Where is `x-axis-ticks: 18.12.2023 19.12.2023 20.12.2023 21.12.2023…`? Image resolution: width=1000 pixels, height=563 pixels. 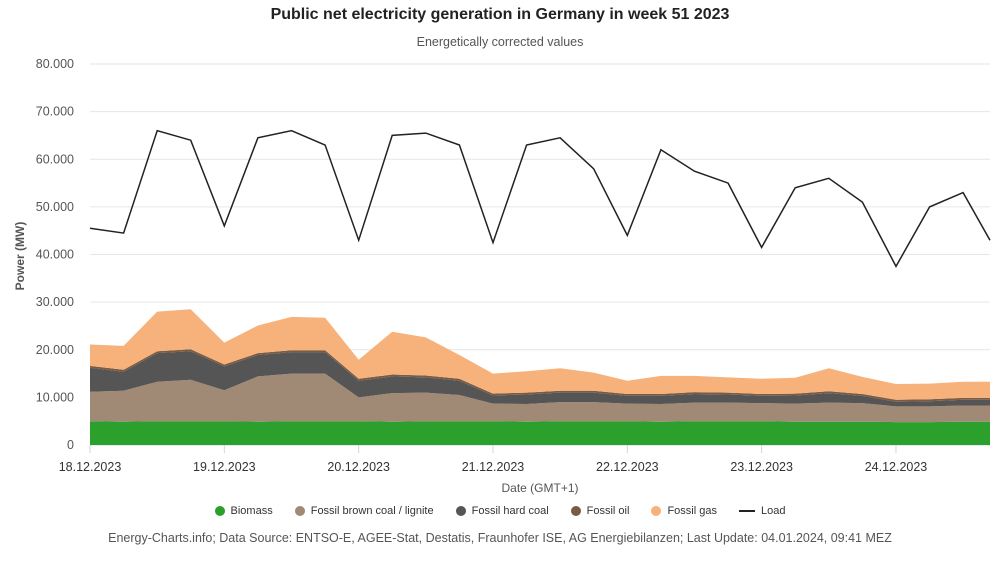
x-axis-ticks: 18.12.2023 19.12.2023 20.12.2023 21.12.2023… is located at coordinates (493, 459).